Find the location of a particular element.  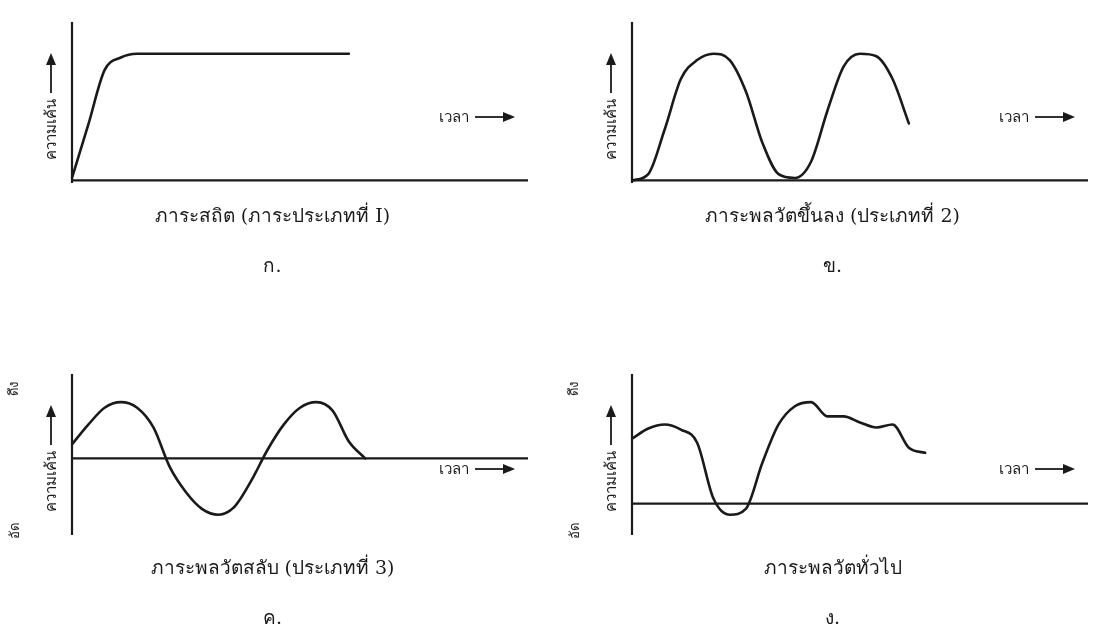

text: ก. is located at coordinates (272, 265).